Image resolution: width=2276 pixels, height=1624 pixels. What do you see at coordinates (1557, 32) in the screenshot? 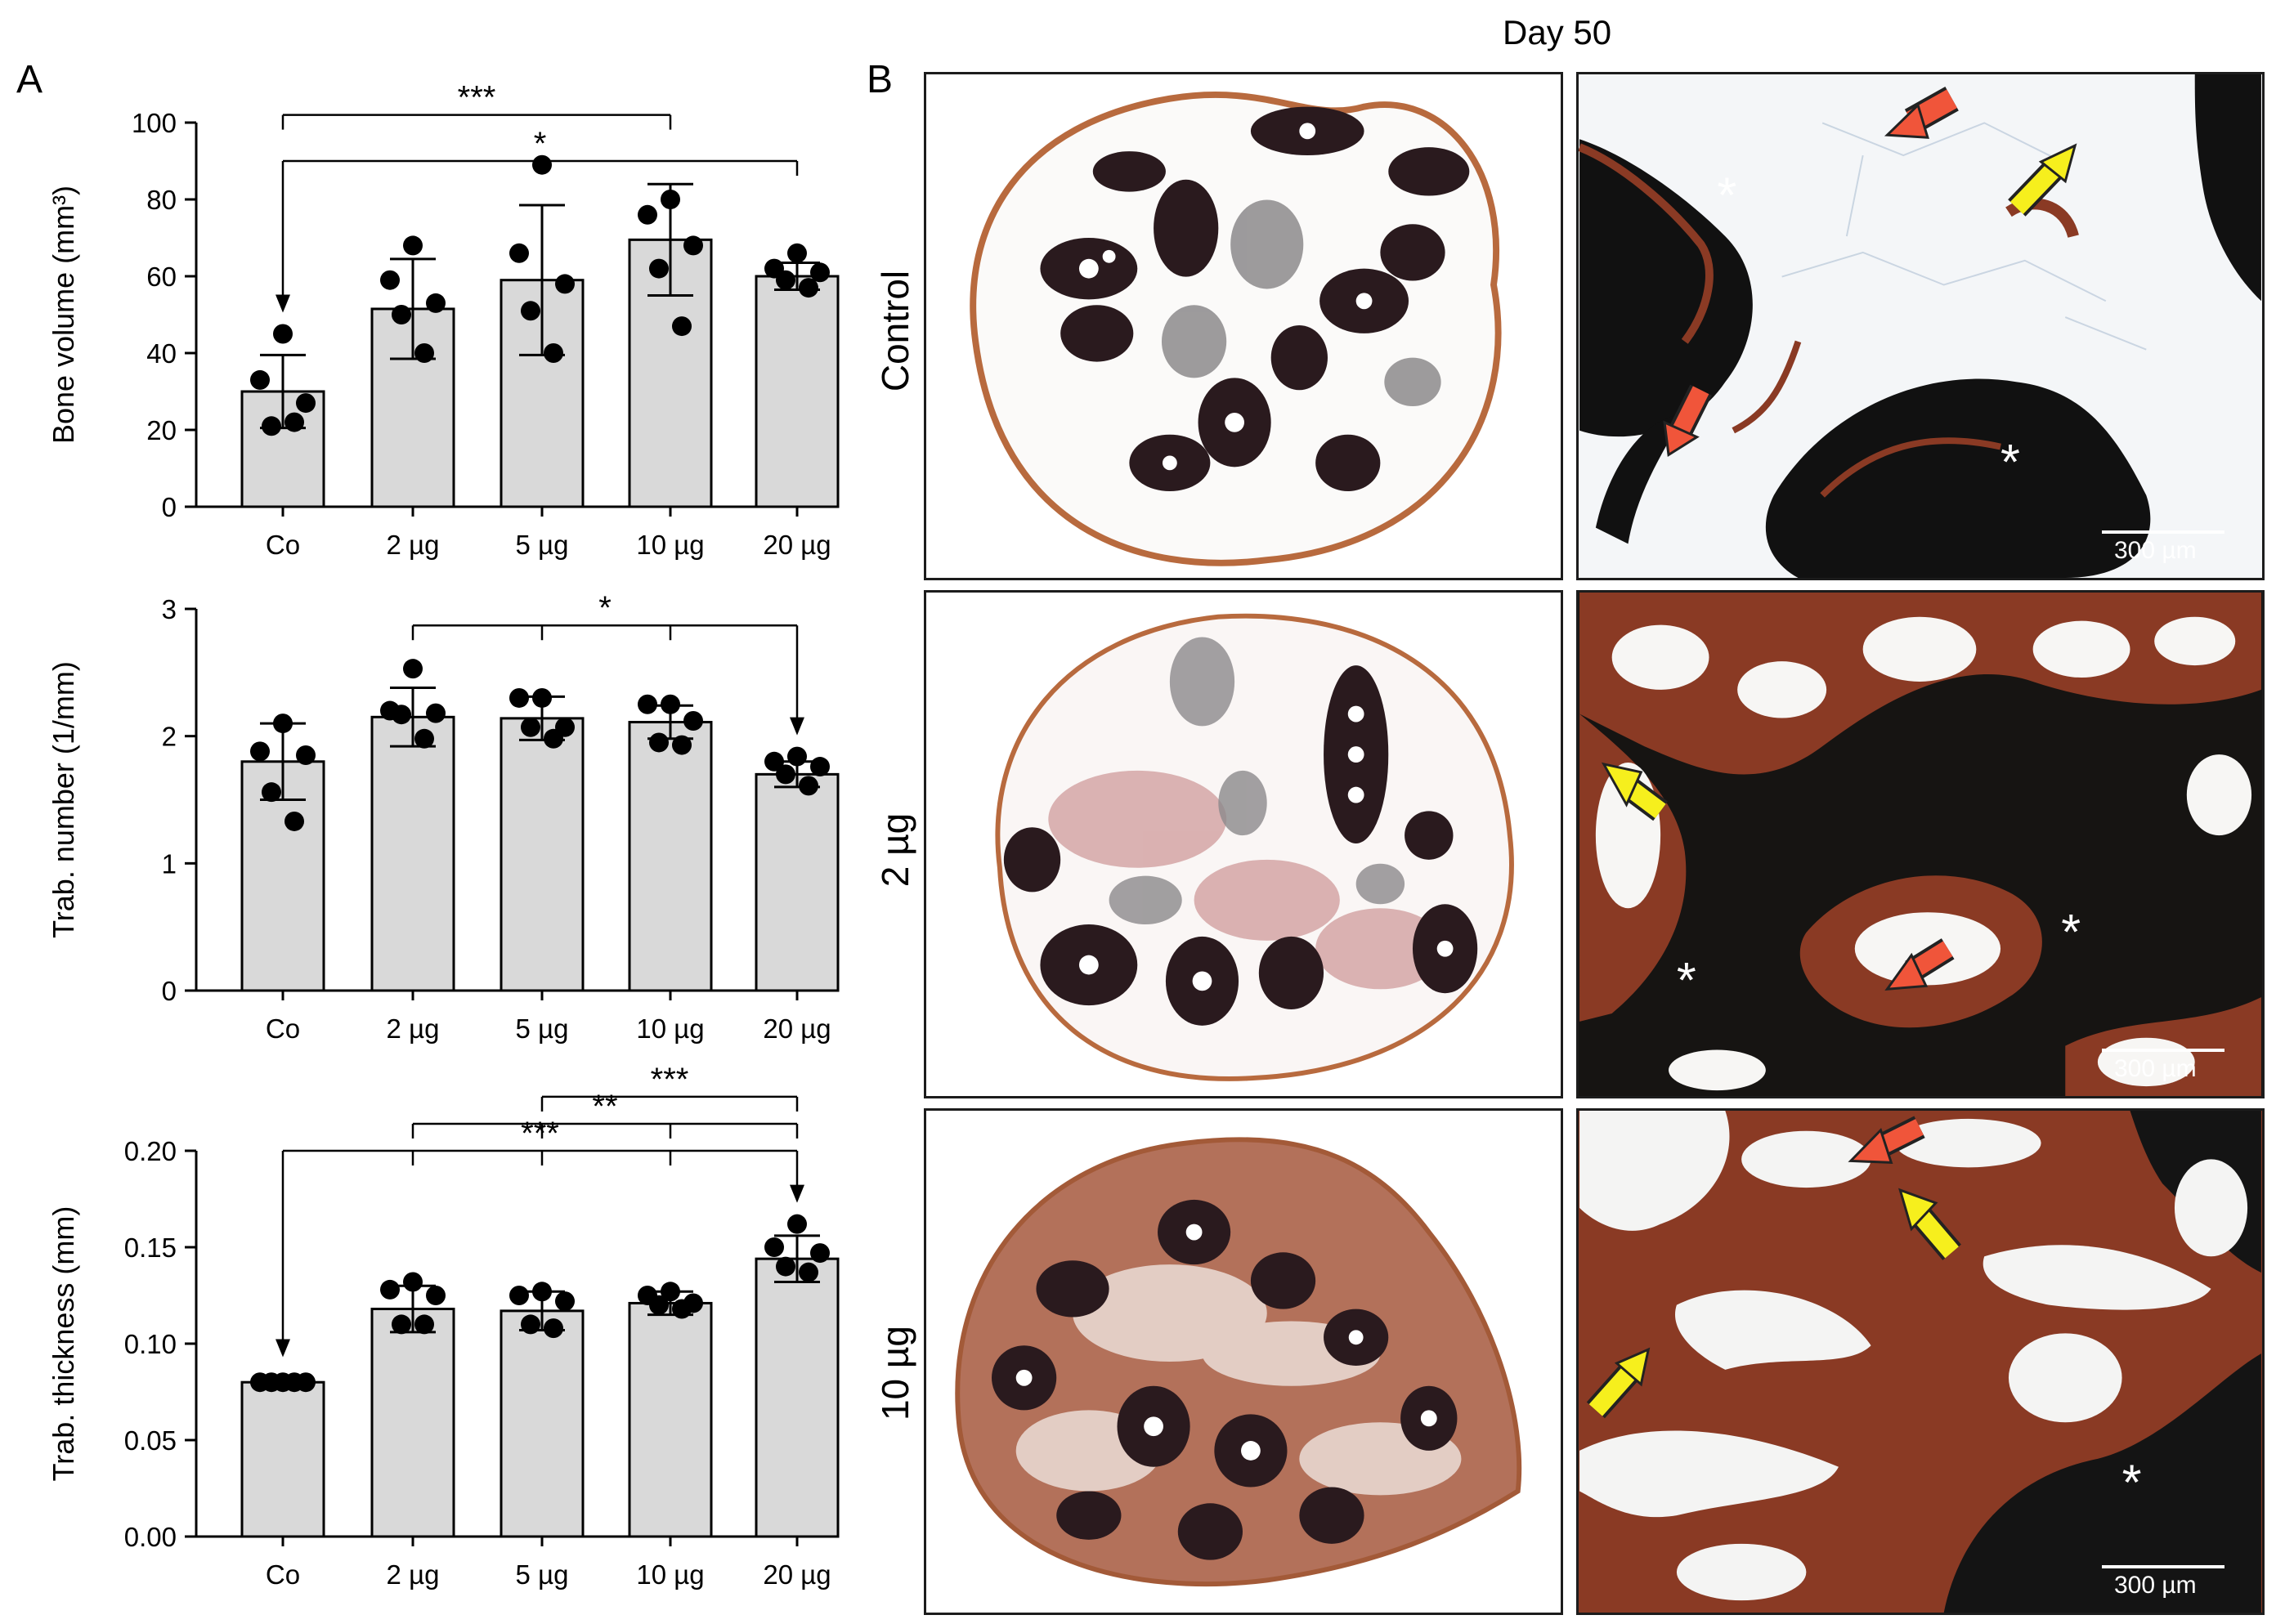
I see `day-label: Day 50` at bounding box center [1557, 32].